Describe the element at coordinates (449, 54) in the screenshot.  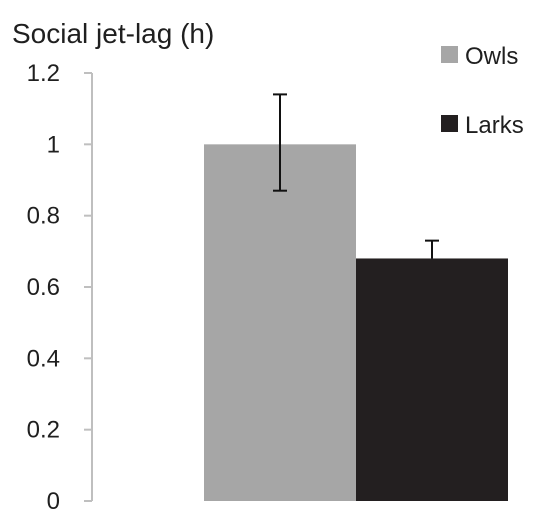
I see `legend-swatch-owls` at that location.